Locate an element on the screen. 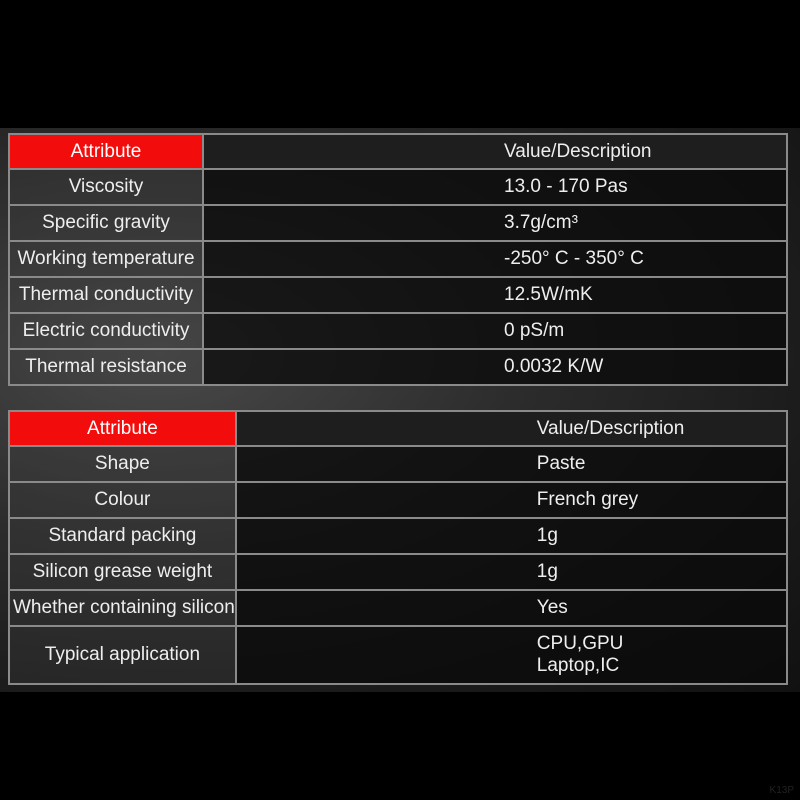 This screenshot has width=800, height=800. attribute-cell: Colour is located at coordinates (122, 500).